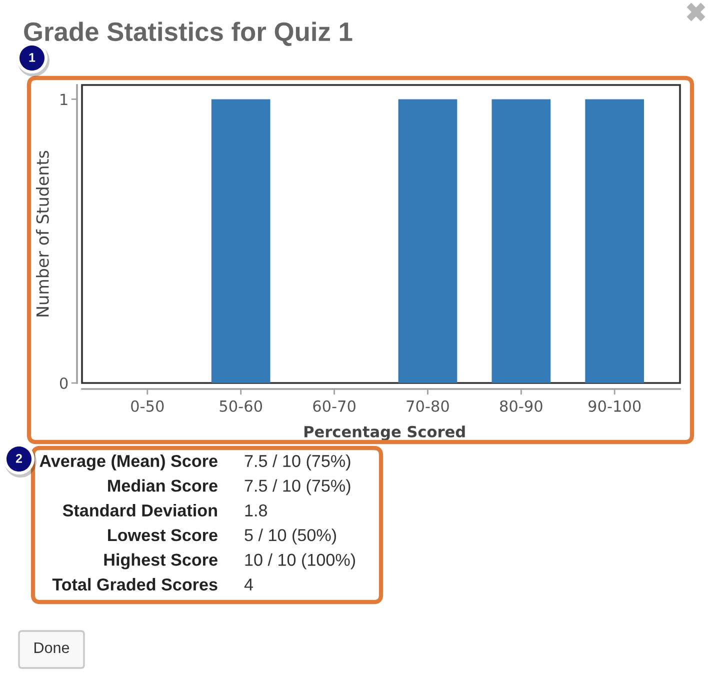 This screenshot has width=712, height=673. I want to click on y-tick-label: 0, so click(64, 383).